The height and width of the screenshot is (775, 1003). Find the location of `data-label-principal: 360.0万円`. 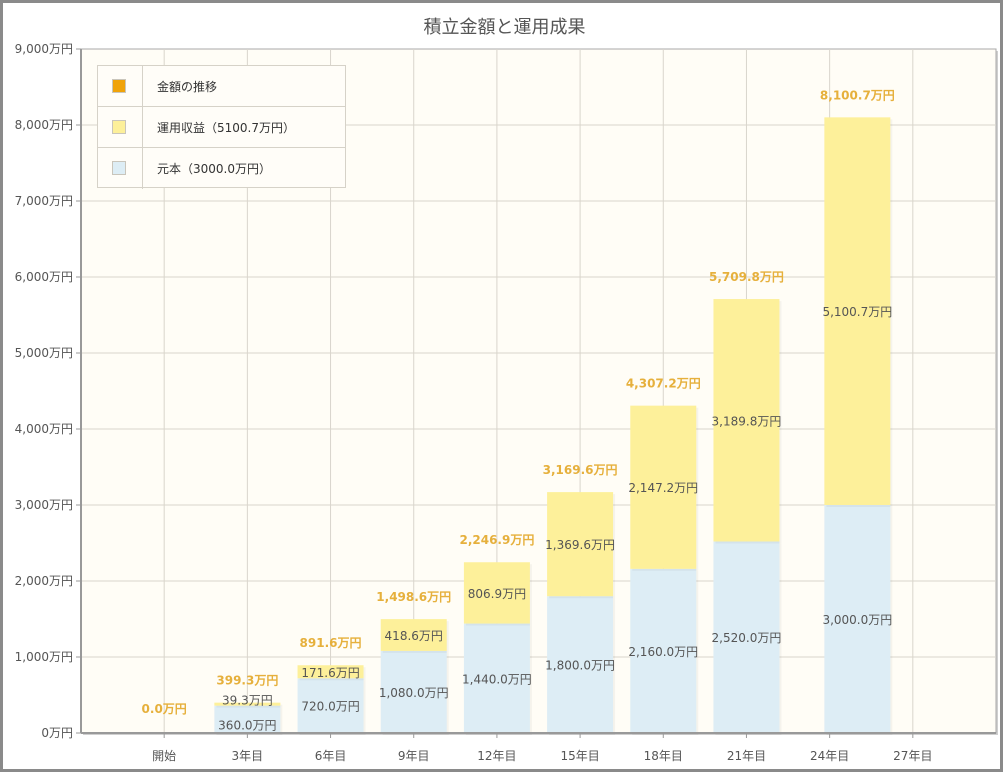

data-label-principal: 360.0万円 is located at coordinates (247, 725).